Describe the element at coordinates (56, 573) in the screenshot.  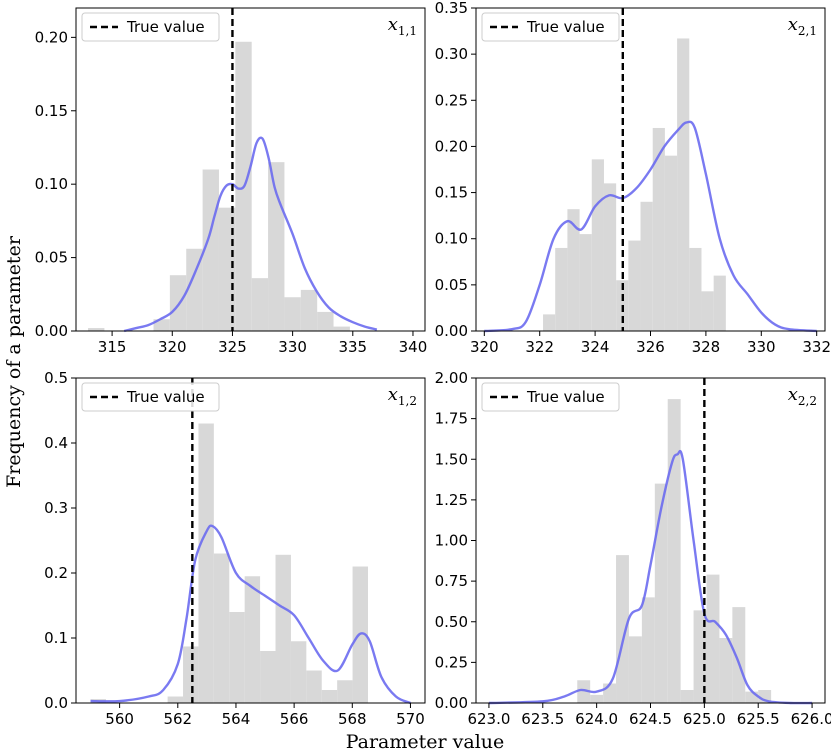
I see `y-tick-label: 0.2` at that location.